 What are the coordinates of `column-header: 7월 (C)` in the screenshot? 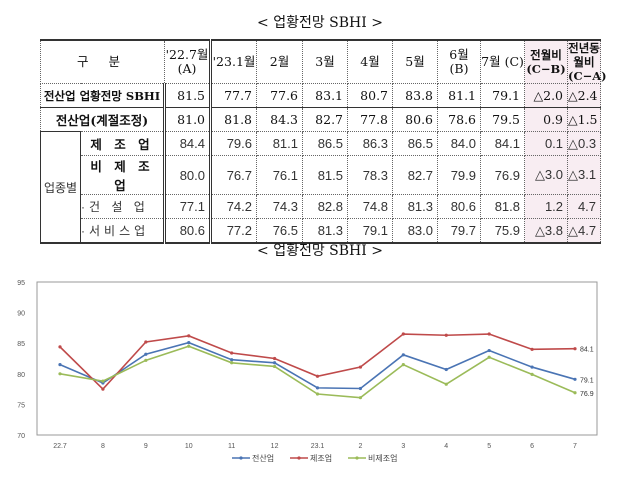 It's located at (503, 61).